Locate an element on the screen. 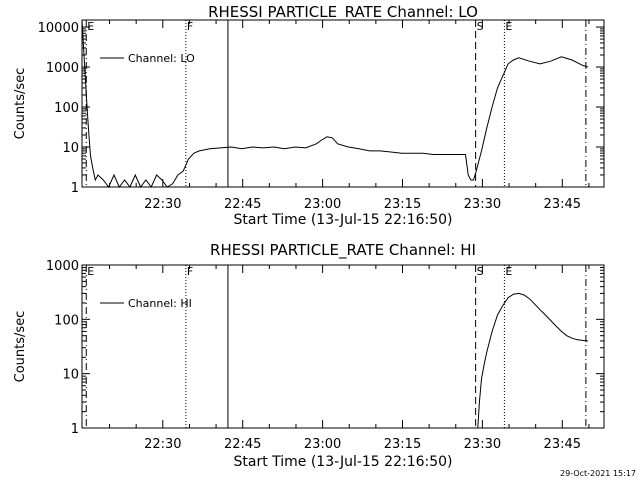 The height and width of the screenshot is (480, 640). legend-label: Channel: HI is located at coordinates (160, 303).